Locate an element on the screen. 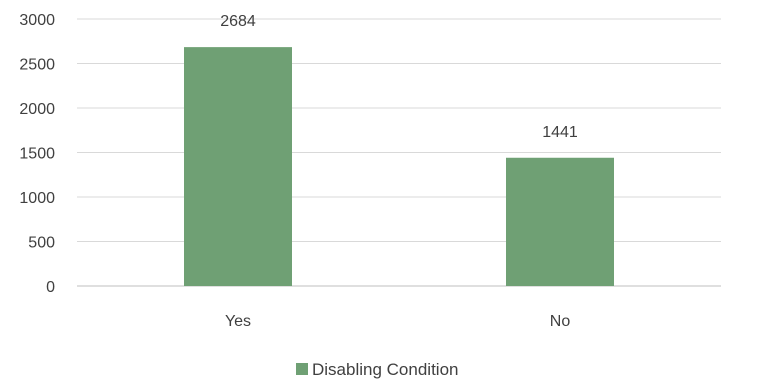 The width and height of the screenshot is (762, 381). y-tick-label: 3000 is located at coordinates (37, 20).